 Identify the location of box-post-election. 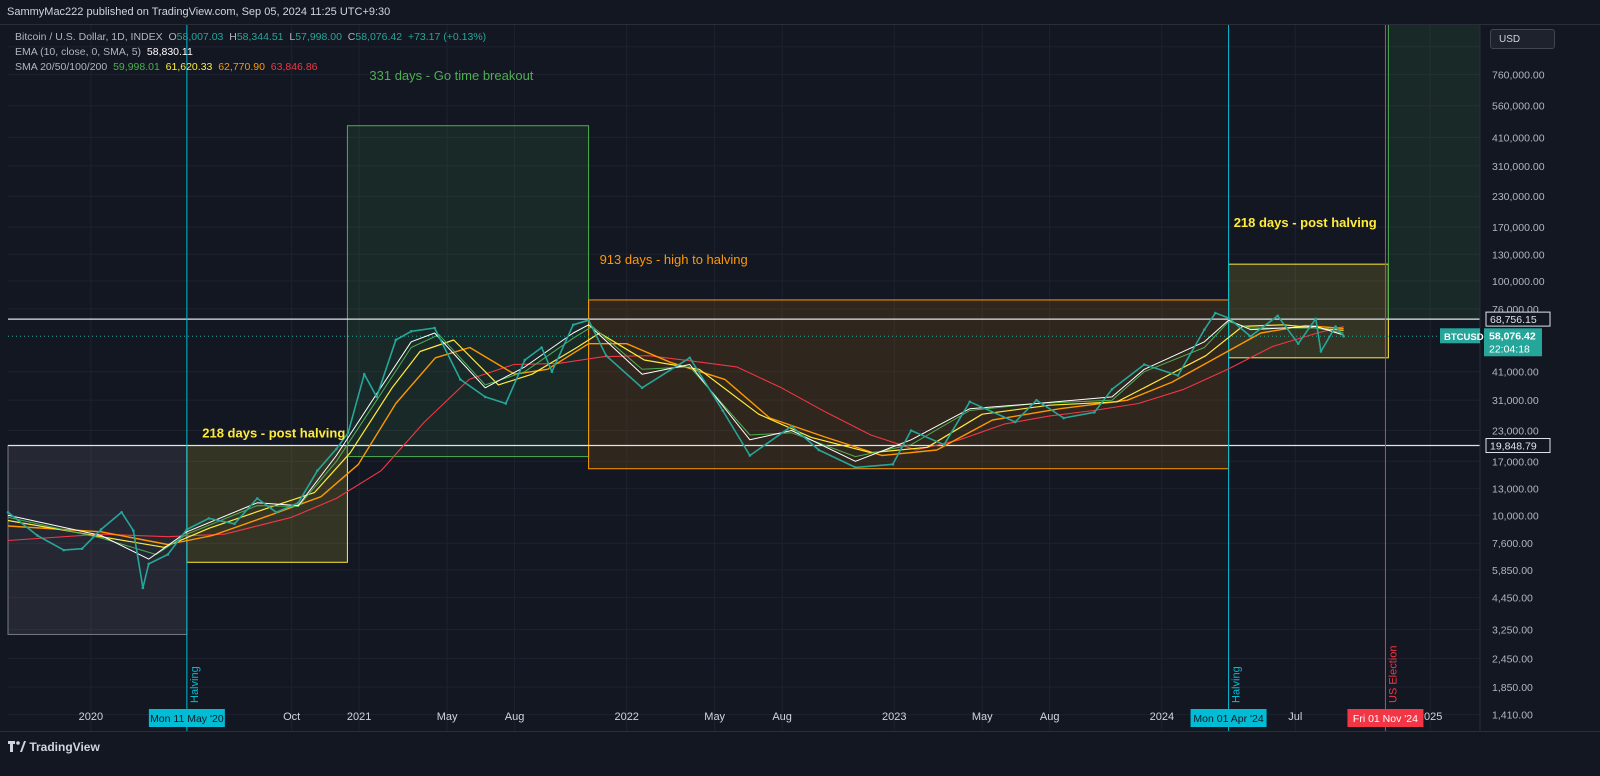
(1434, 171).